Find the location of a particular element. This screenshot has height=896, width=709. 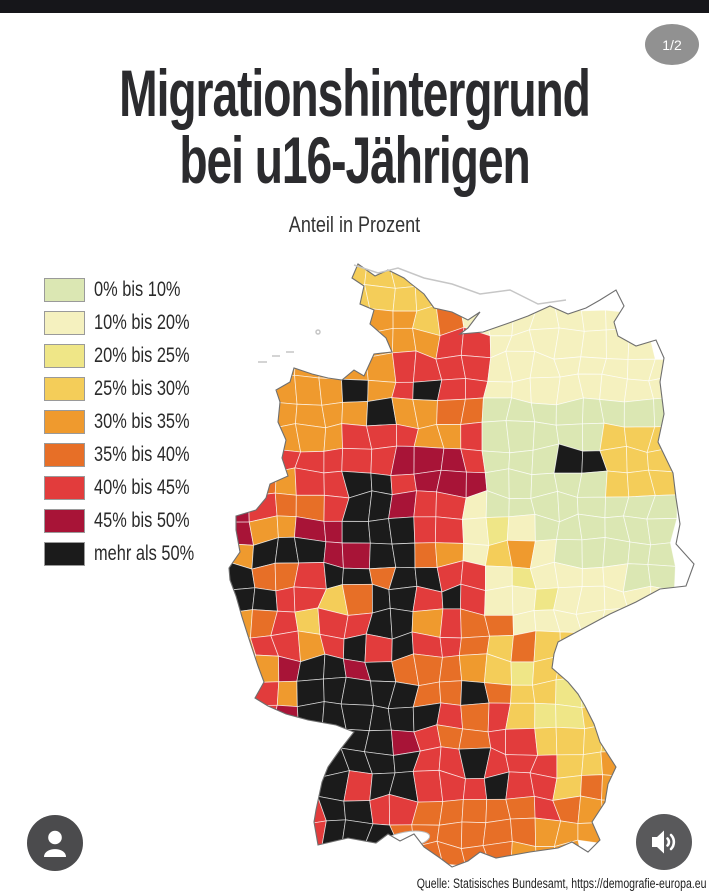

speaker-icon is located at coordinates (664, 842).